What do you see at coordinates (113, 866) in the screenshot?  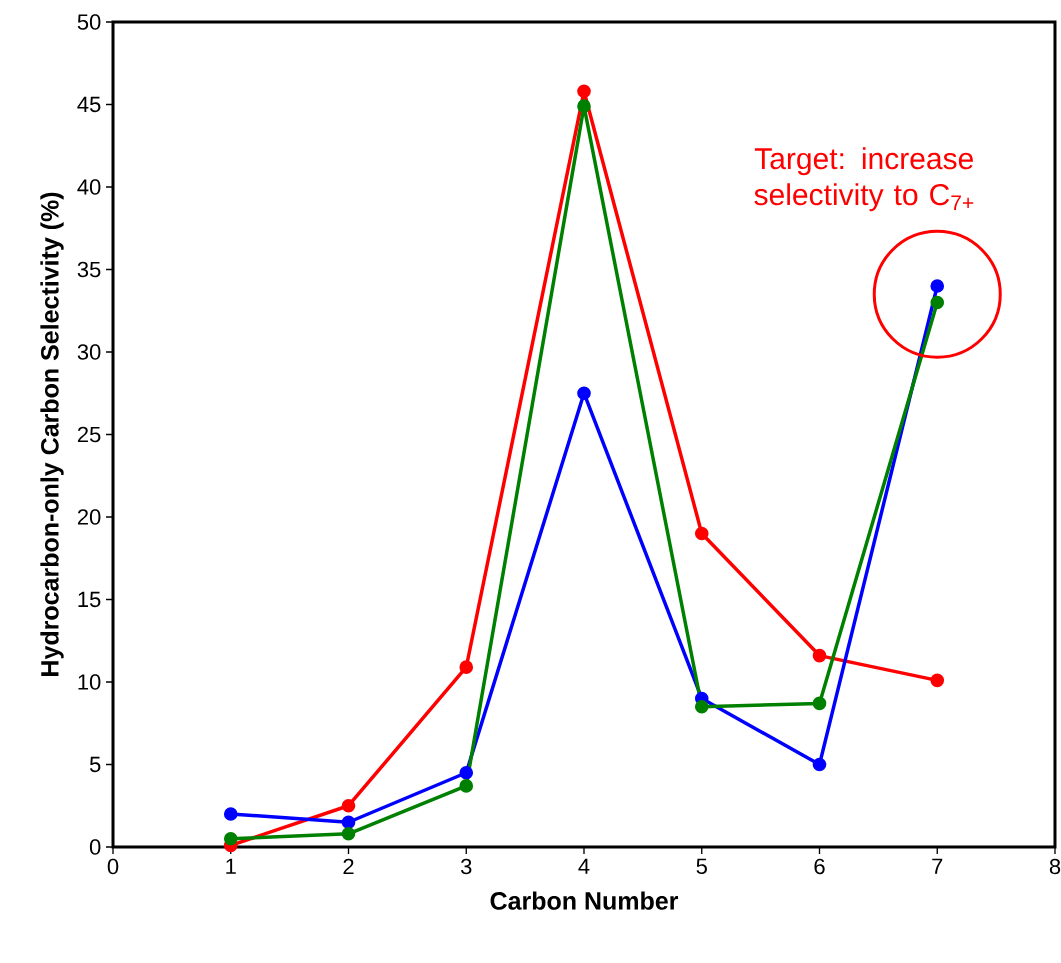 I see `x-tick-label: 0` at bounding box center [113, 866].